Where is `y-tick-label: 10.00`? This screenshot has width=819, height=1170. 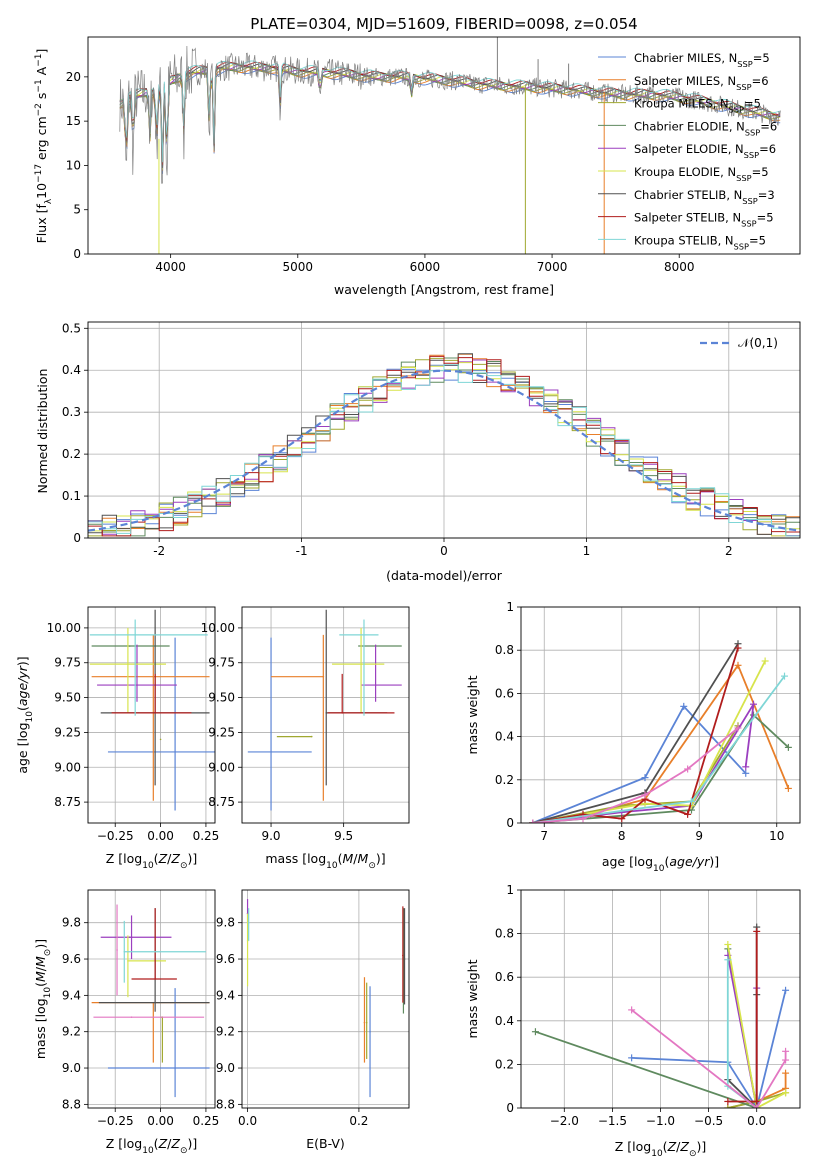
y-tick-label: 10.00 is located at coordinates (218, 628).